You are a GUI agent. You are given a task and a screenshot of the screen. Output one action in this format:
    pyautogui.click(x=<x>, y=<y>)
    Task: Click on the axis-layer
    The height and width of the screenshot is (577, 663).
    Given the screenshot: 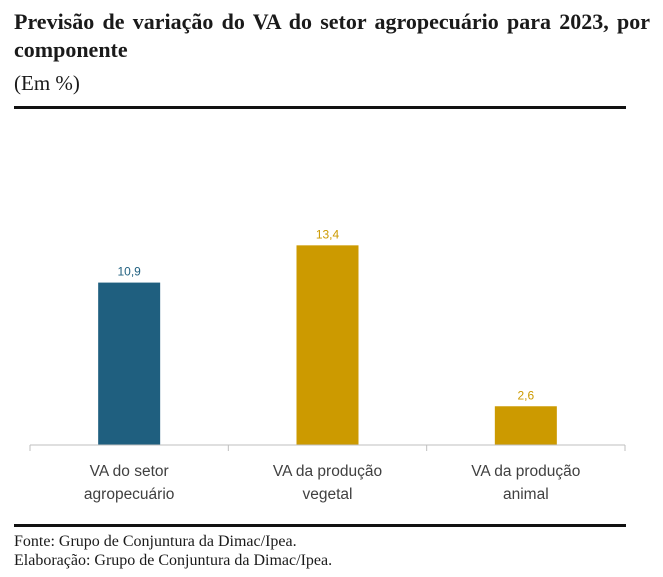 What is the action you would take?
    pyautogui.click(x=327, y=447)
    